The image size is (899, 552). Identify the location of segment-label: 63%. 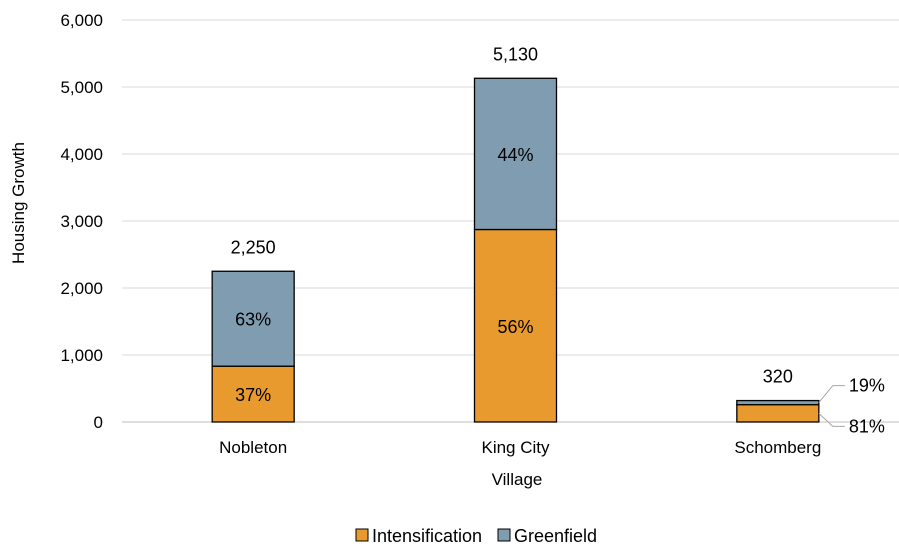
(253, 320).